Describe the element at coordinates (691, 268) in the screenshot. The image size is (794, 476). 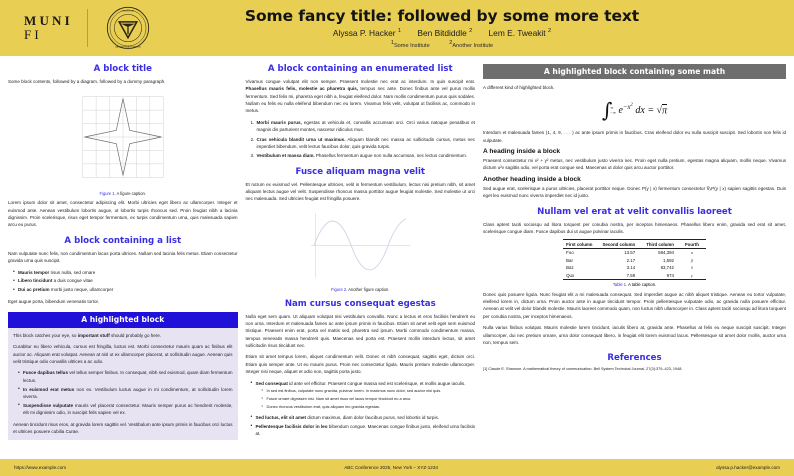
I see `table-cell: δ` at that location.